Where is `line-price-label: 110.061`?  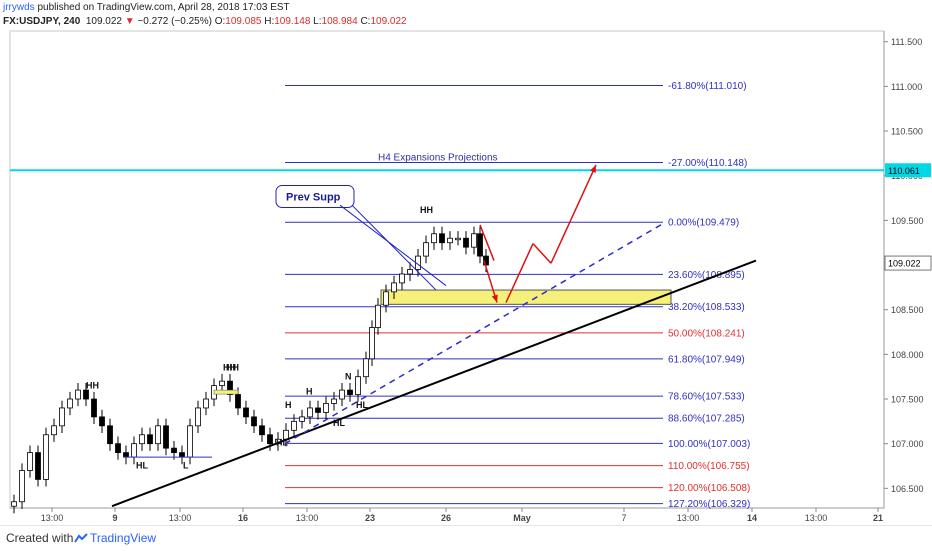 line-price-label: 110.061 is located at coordinates (904, 171).